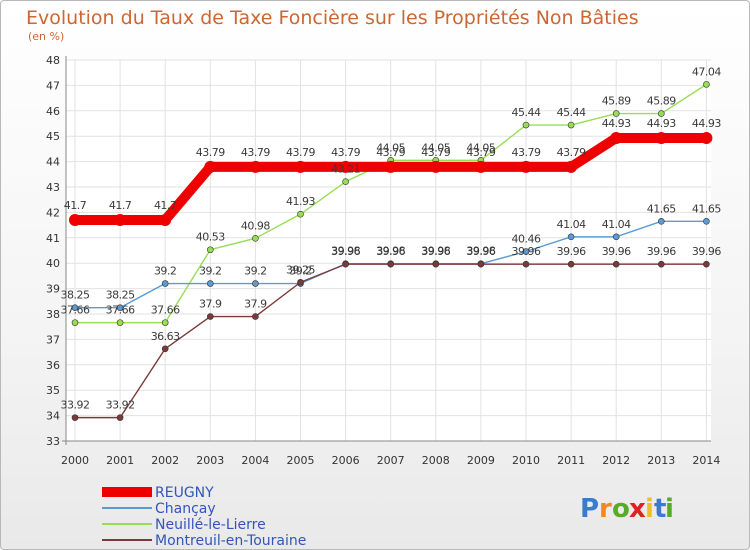  Describe the element at coordinates (53, 289) in the screenshot. I see `y-tick-label: 39` at that location.